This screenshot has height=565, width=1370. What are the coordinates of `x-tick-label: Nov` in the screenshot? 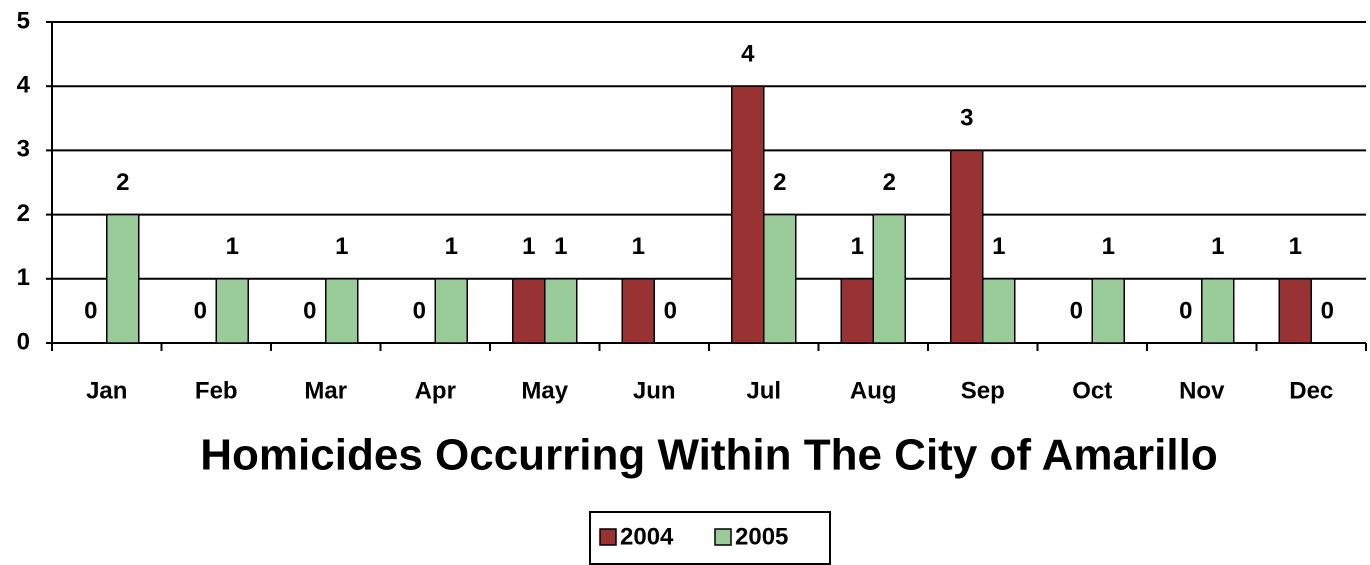 It's located at (1202, 390).